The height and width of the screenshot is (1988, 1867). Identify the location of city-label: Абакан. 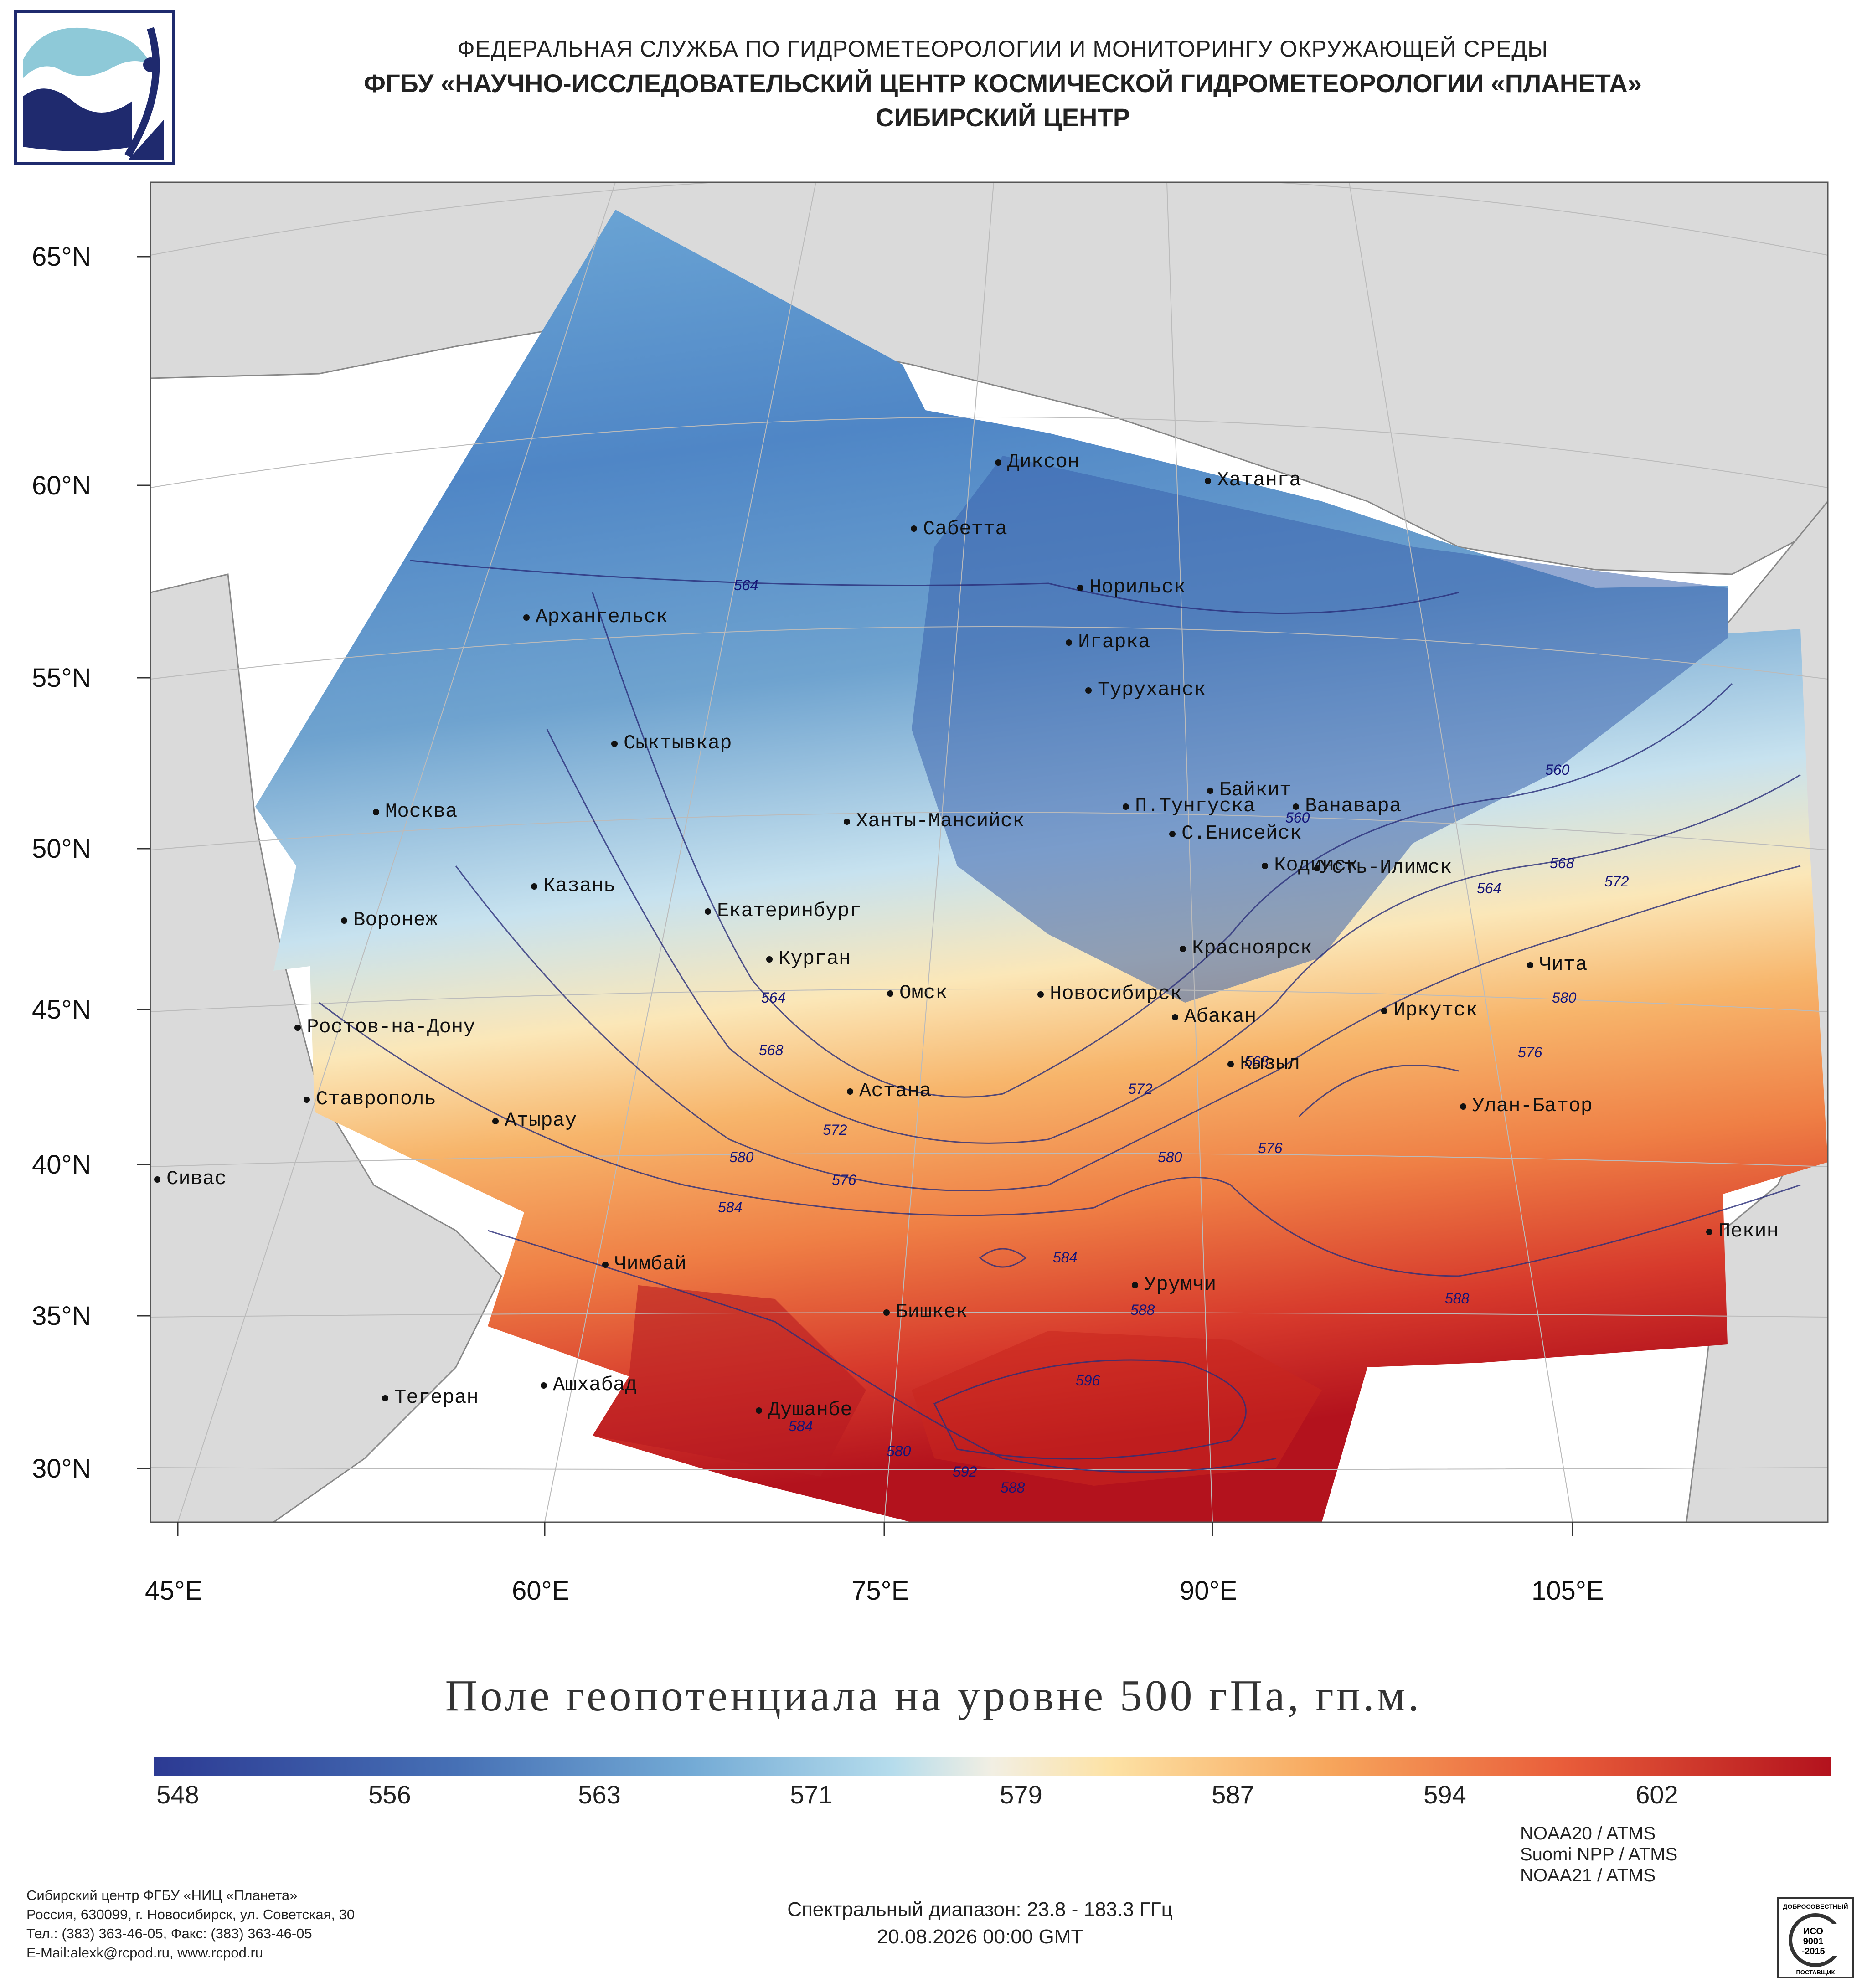
(1220, 1016).